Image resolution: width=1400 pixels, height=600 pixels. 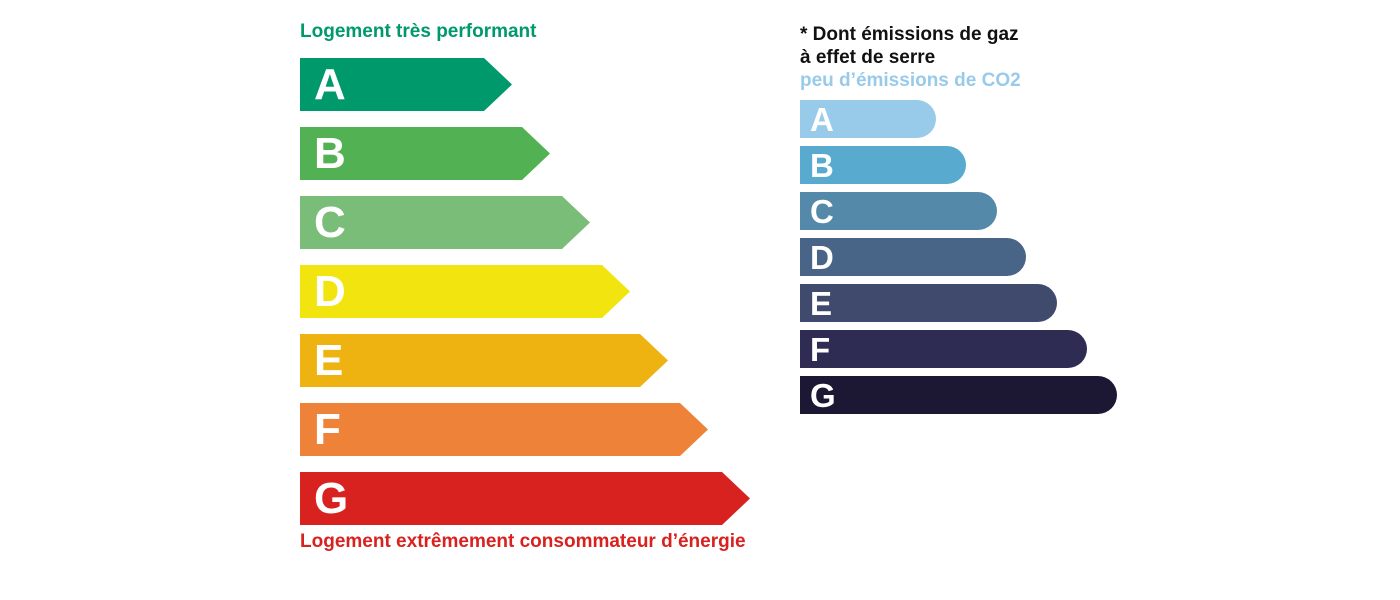 What do you see at coordinates (913, 257) in the screenshot?
I see `co2-grade-bar-d: D` at bounding box center [913, 257].